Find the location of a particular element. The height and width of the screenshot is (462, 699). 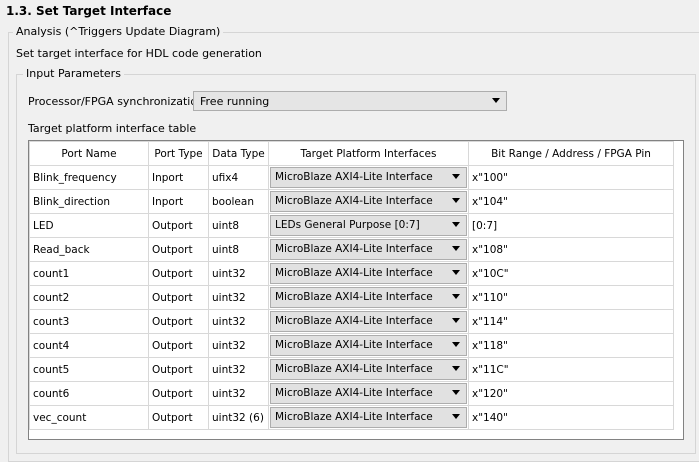

address-field: x"10C" is located at coordinates (571, 273).